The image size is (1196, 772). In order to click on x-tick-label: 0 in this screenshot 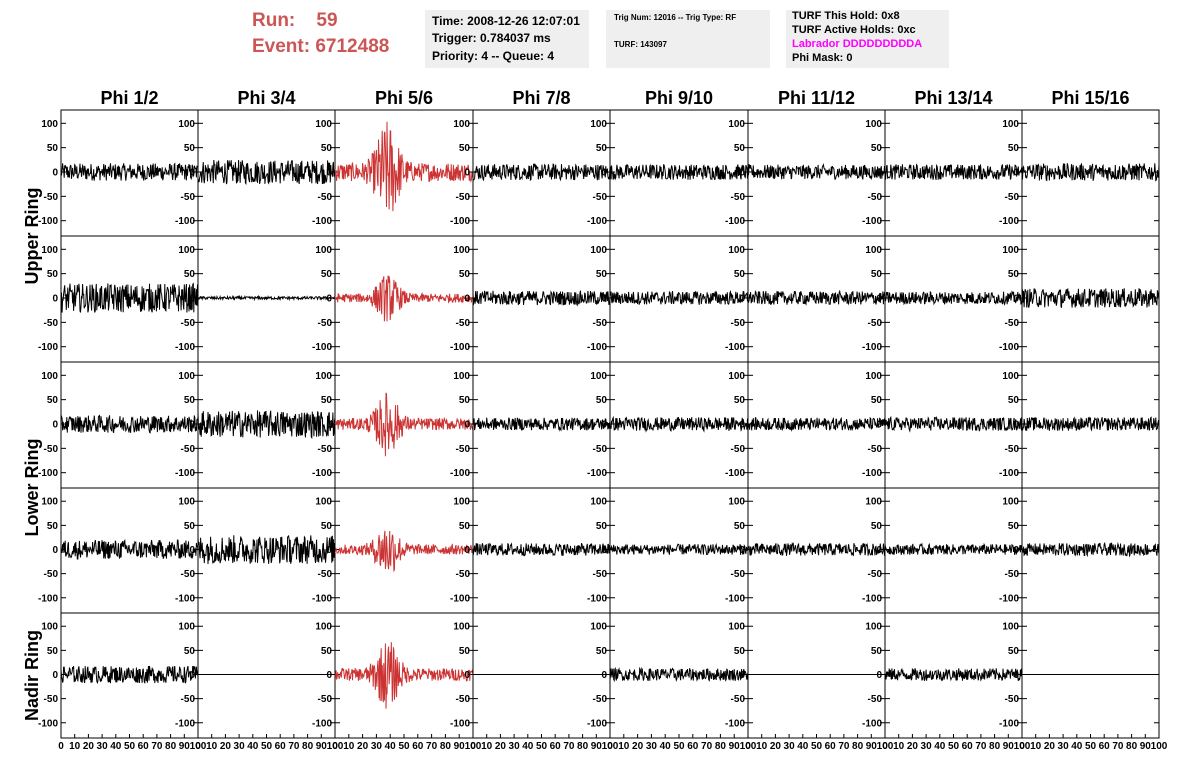, I will do `click(473, 746)`.